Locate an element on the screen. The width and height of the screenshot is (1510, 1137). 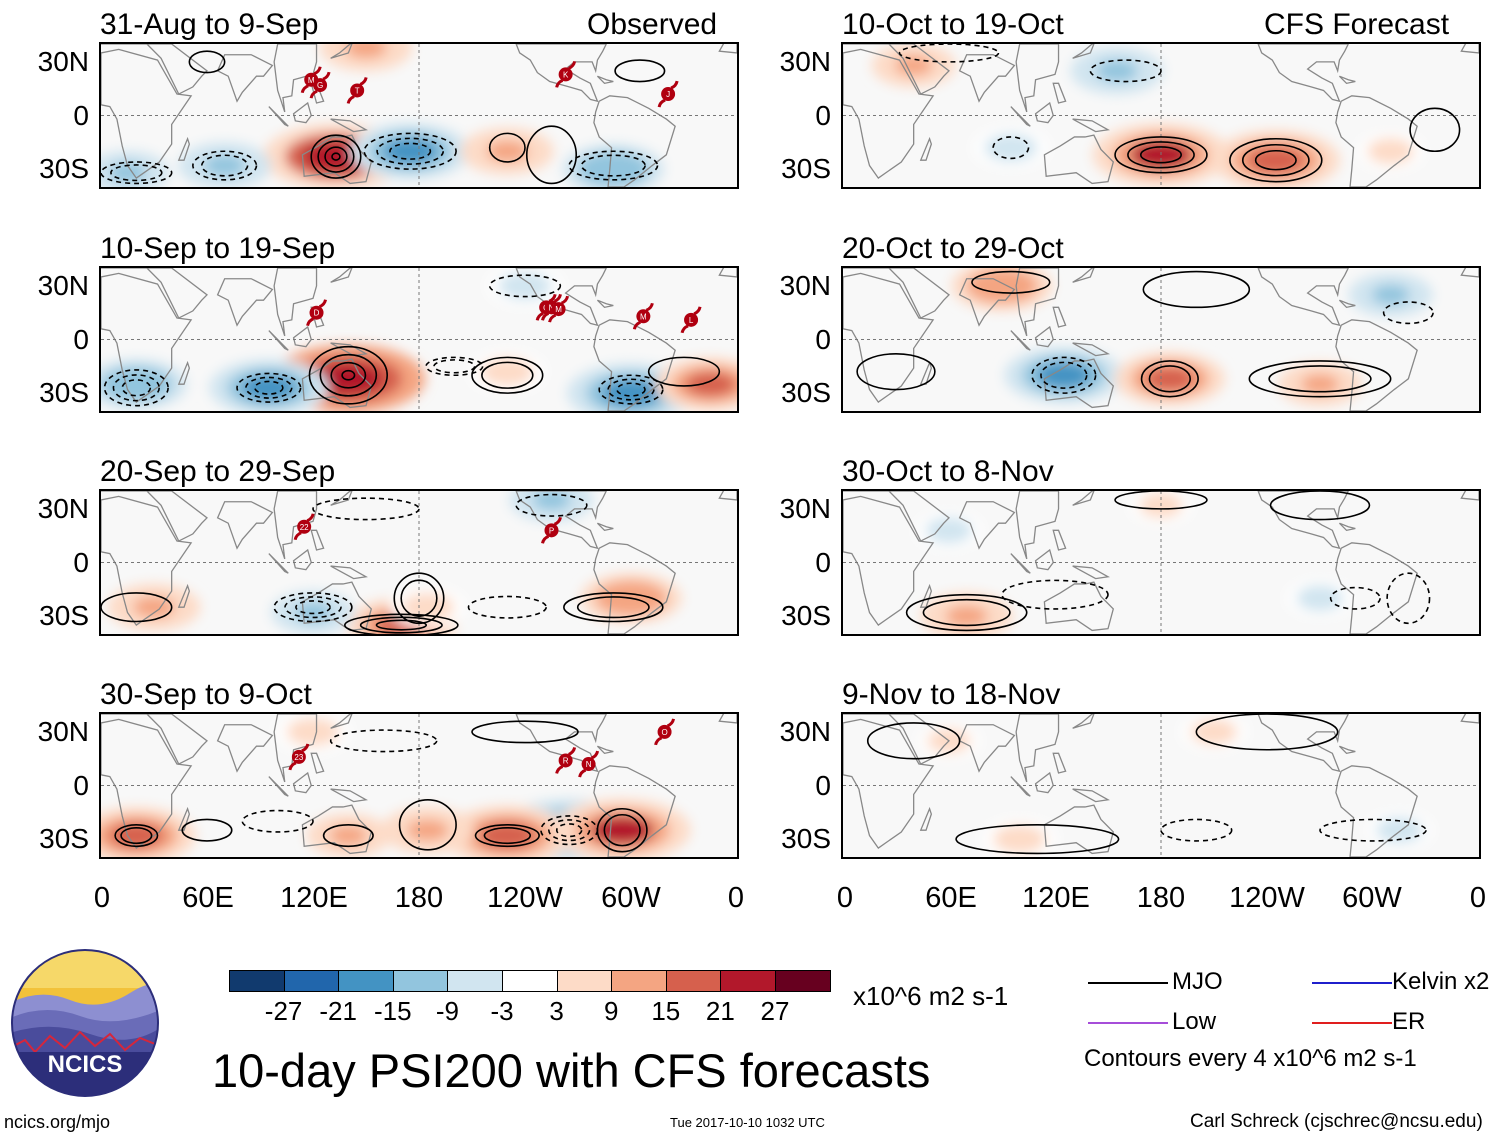
map-panel: 22 P is located at coordinates (419, 562).